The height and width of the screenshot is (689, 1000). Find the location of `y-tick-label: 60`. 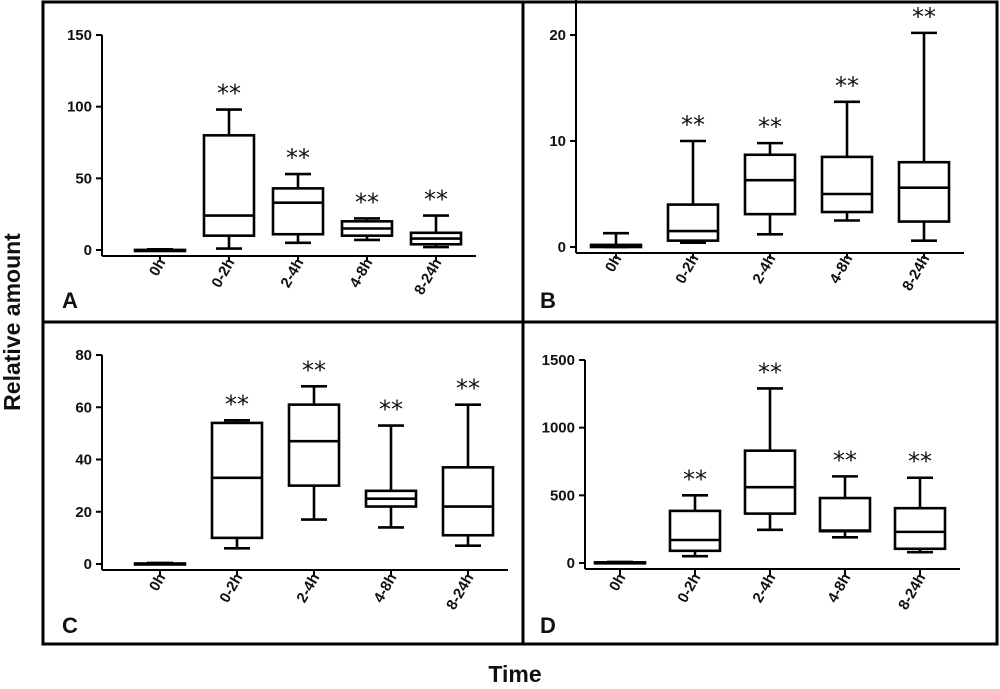

y-tick-label: 60 is located at coordinates (83, 407).